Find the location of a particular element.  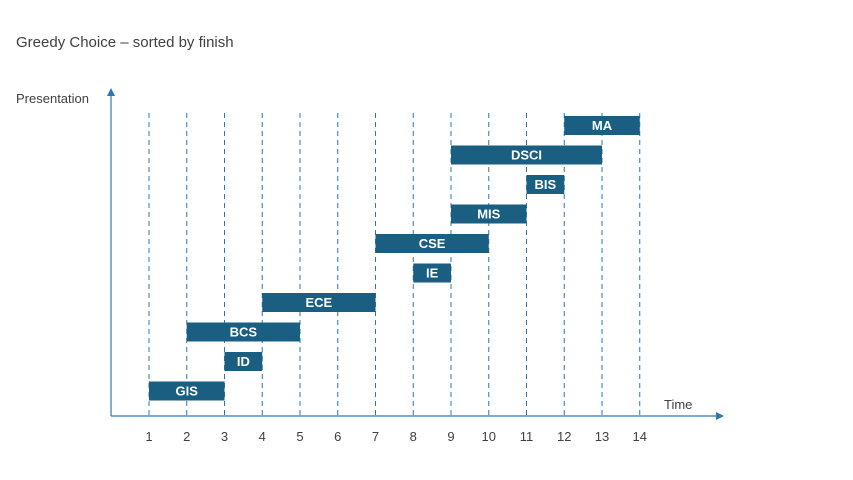

task-bar-gis: GIS is located at coordinates (187, 391).